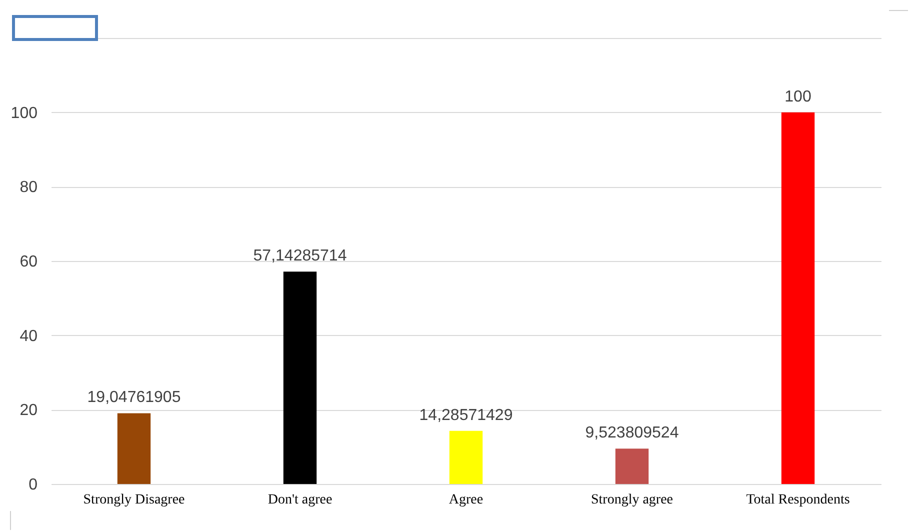  I want to click on data-label: 100, so click(798, 97).